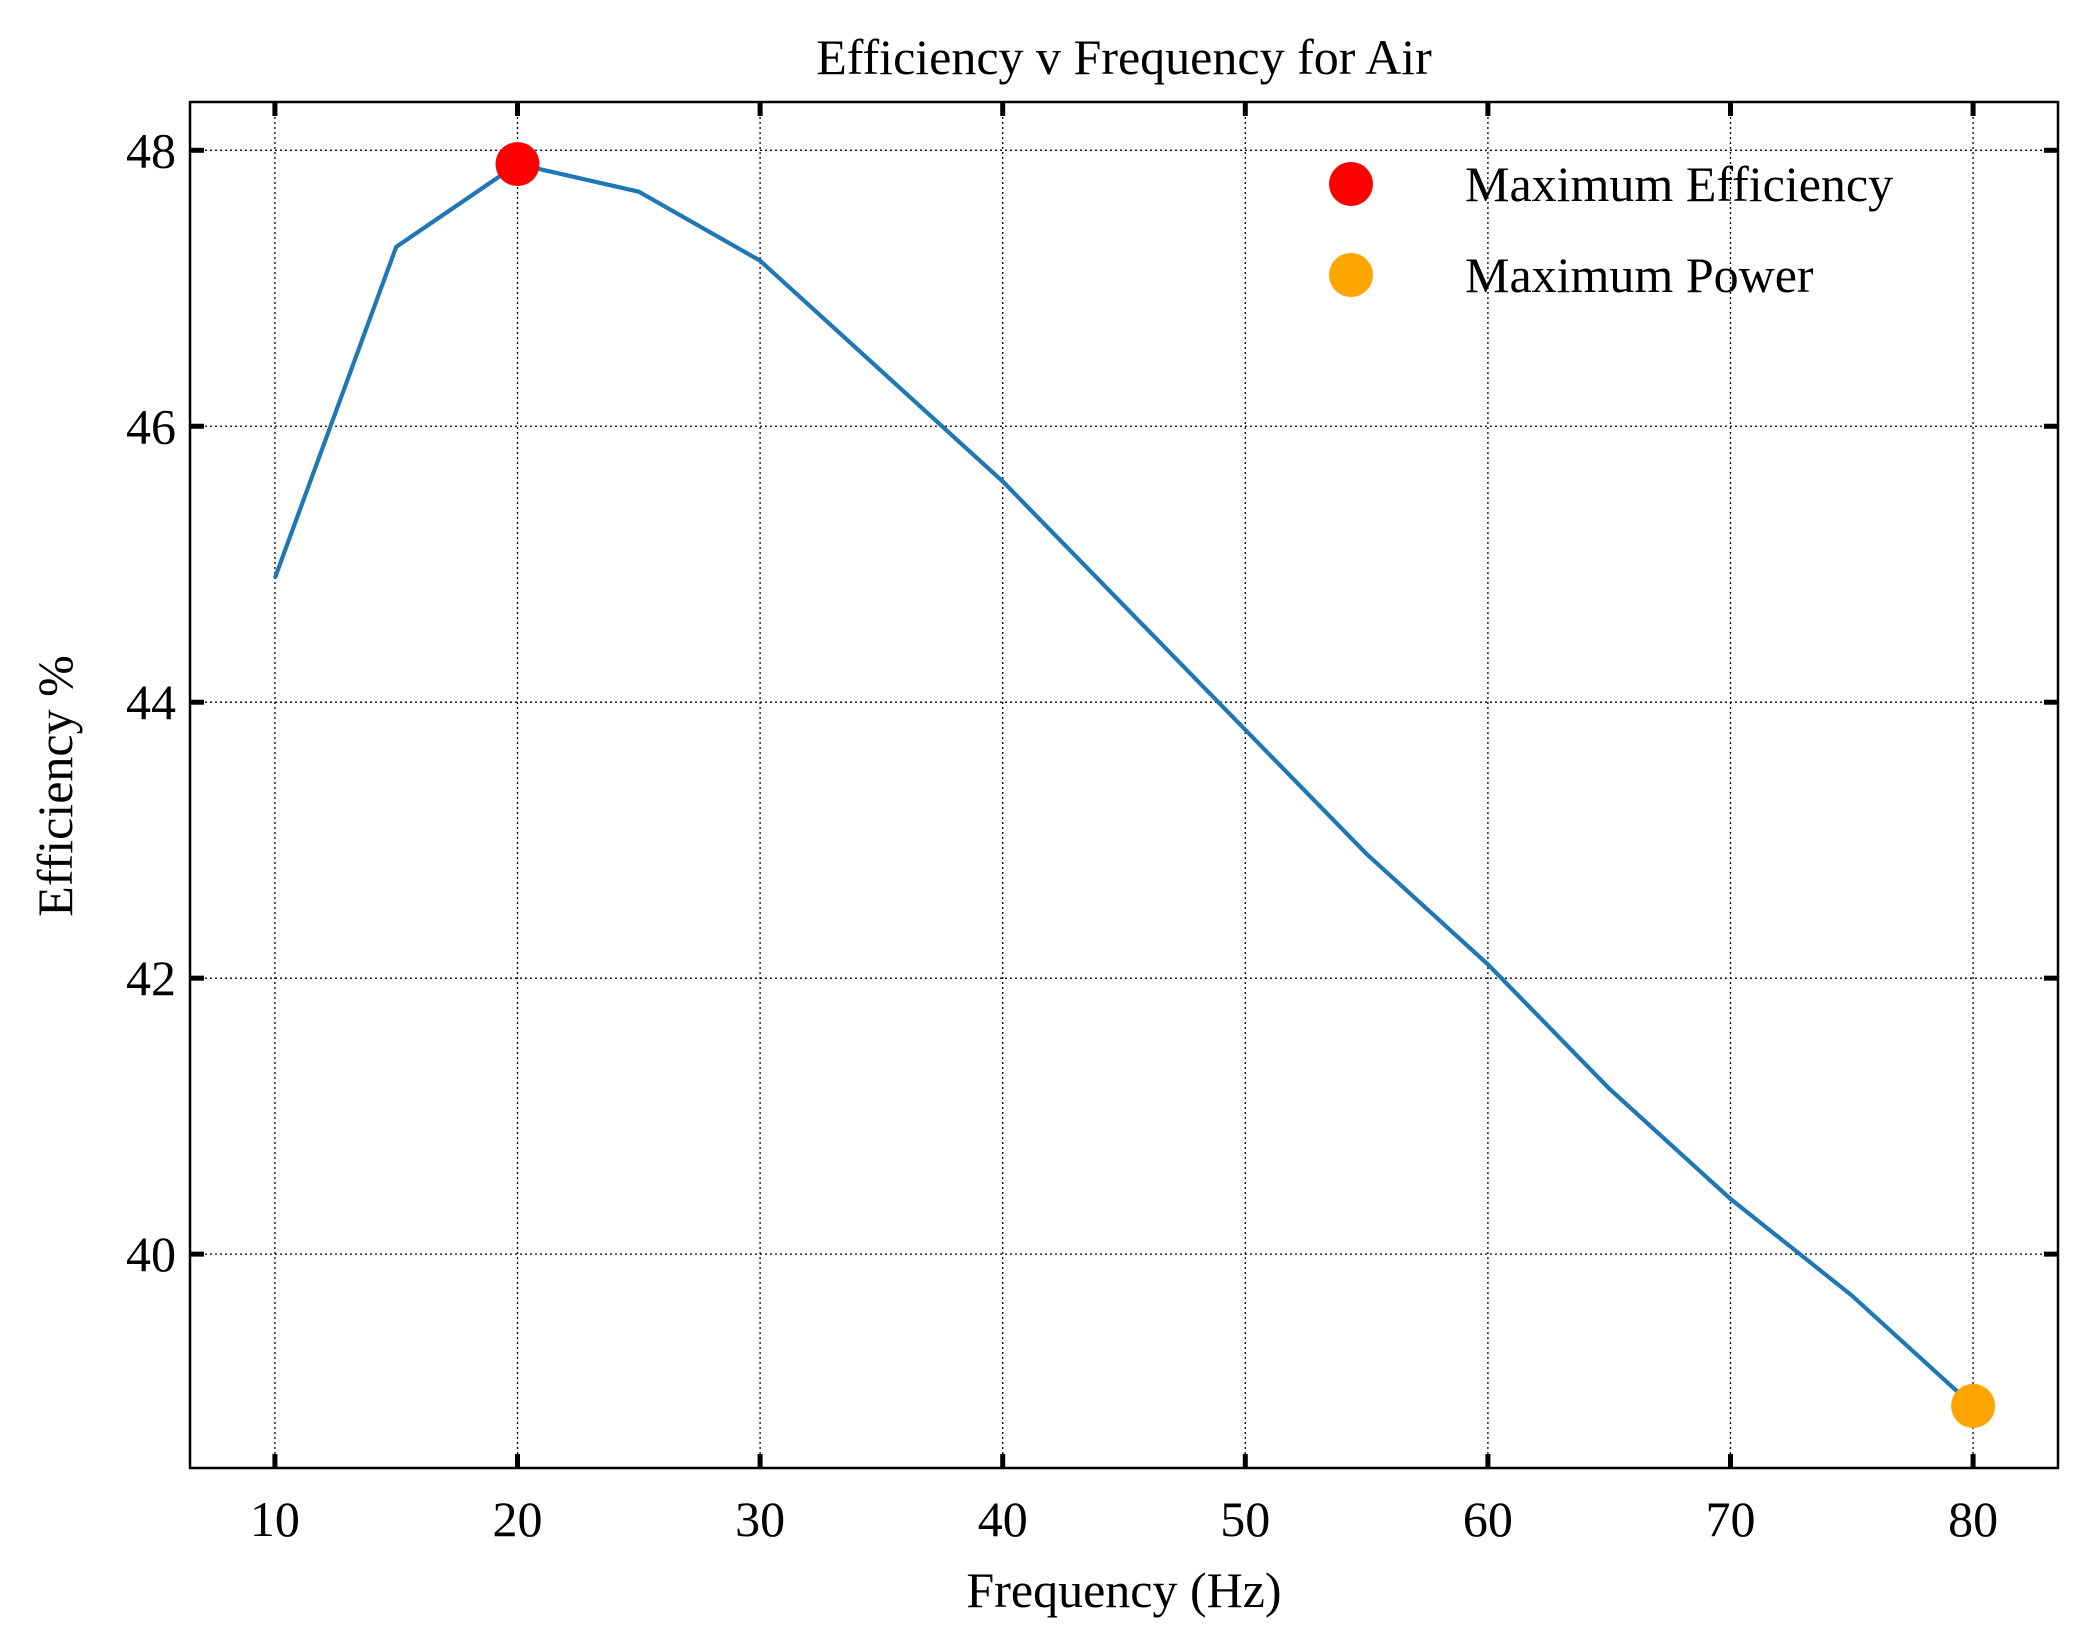 The width and height of the screenshot is (2078, 1644). I want to click on legend-label: Maximum Efficiency, so click(1679, 184).